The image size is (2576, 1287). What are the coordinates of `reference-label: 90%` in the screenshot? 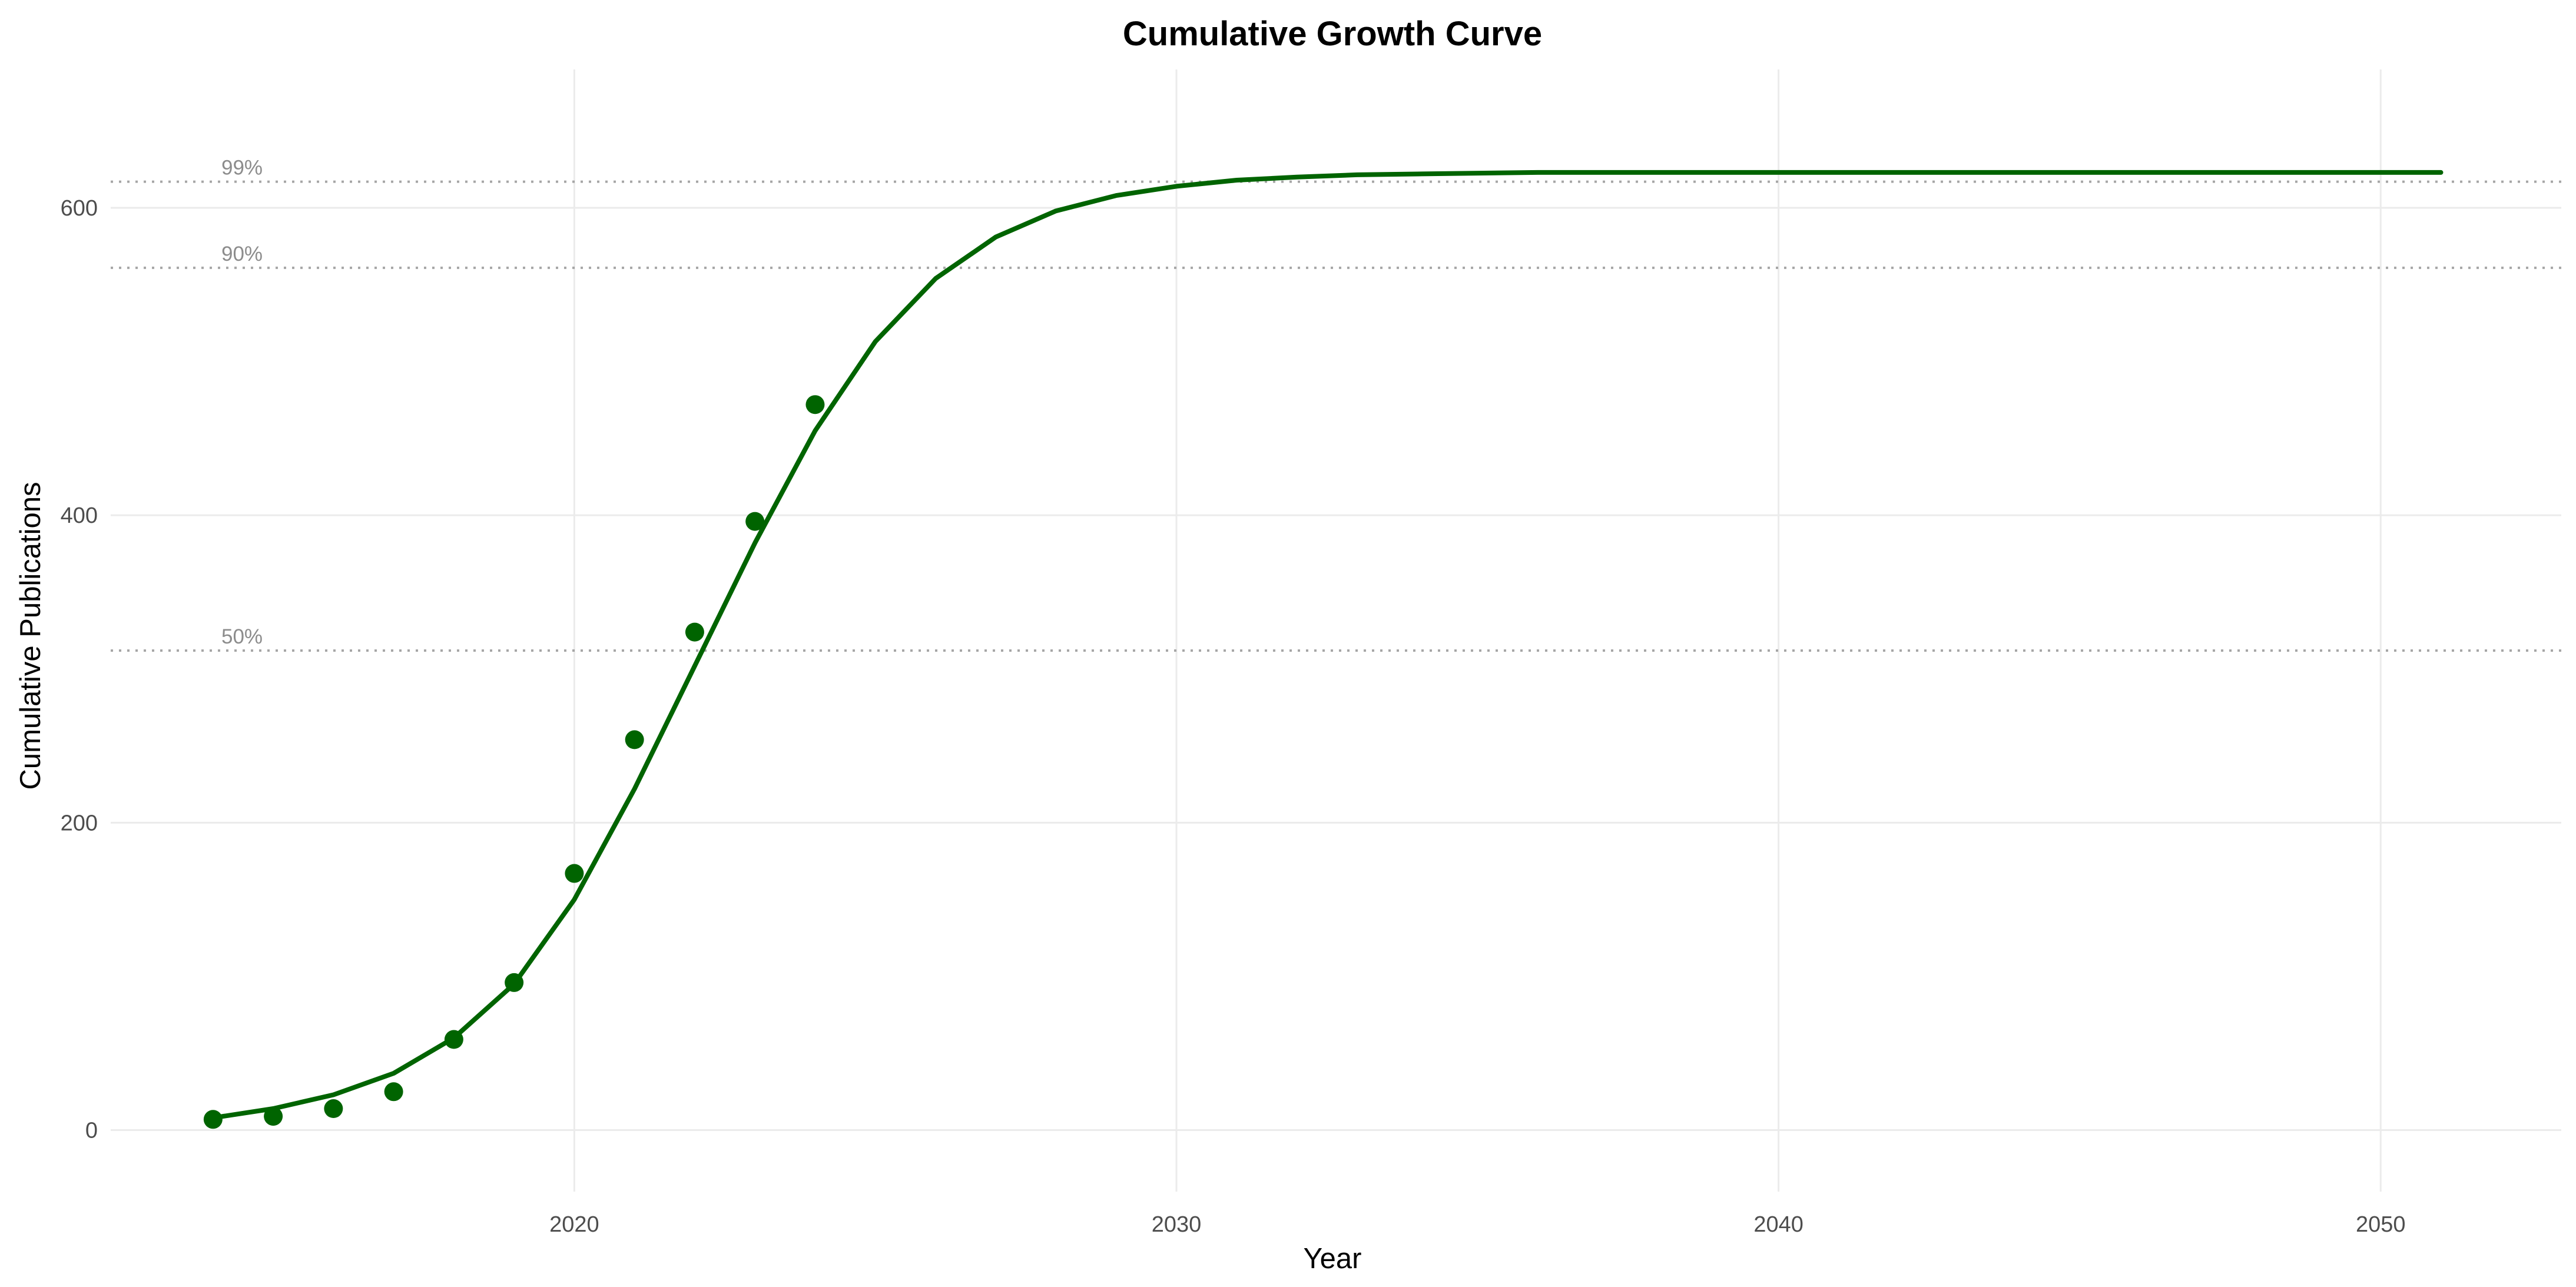 It's located at (242, 254).